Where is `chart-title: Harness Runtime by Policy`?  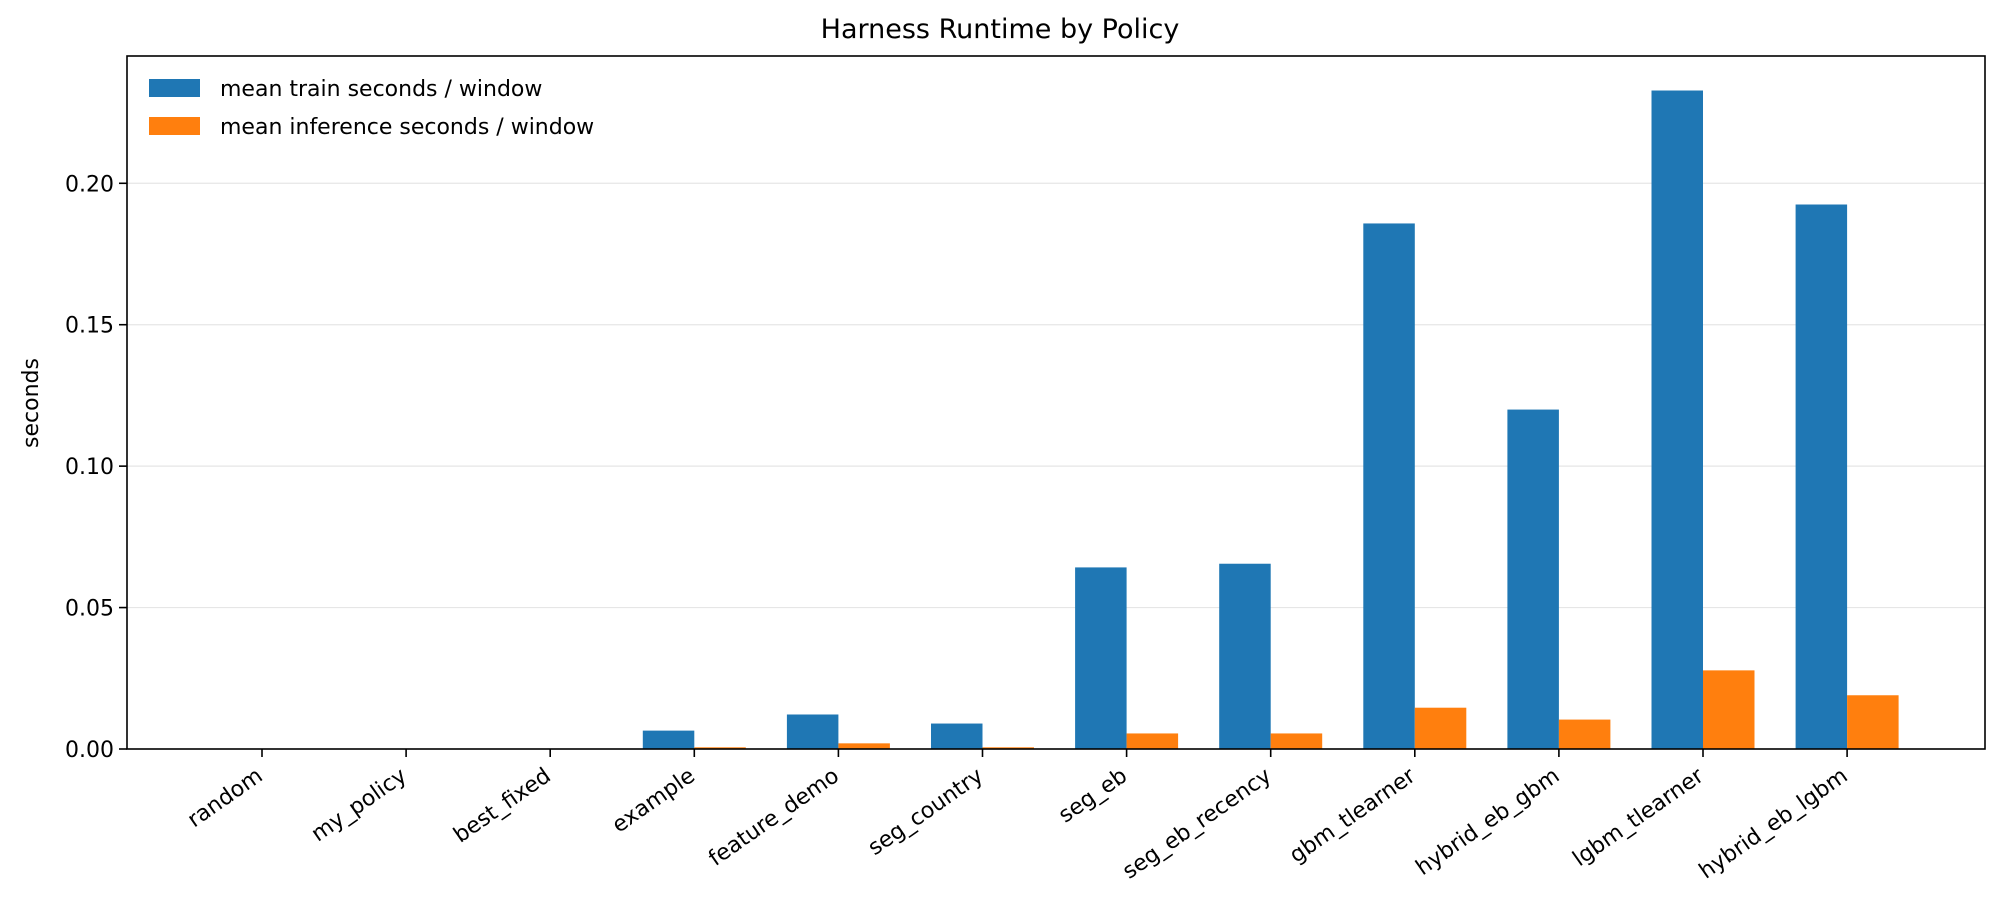 chart-title: Harness Runtime by Policy is located at coordinates (1000, 29).